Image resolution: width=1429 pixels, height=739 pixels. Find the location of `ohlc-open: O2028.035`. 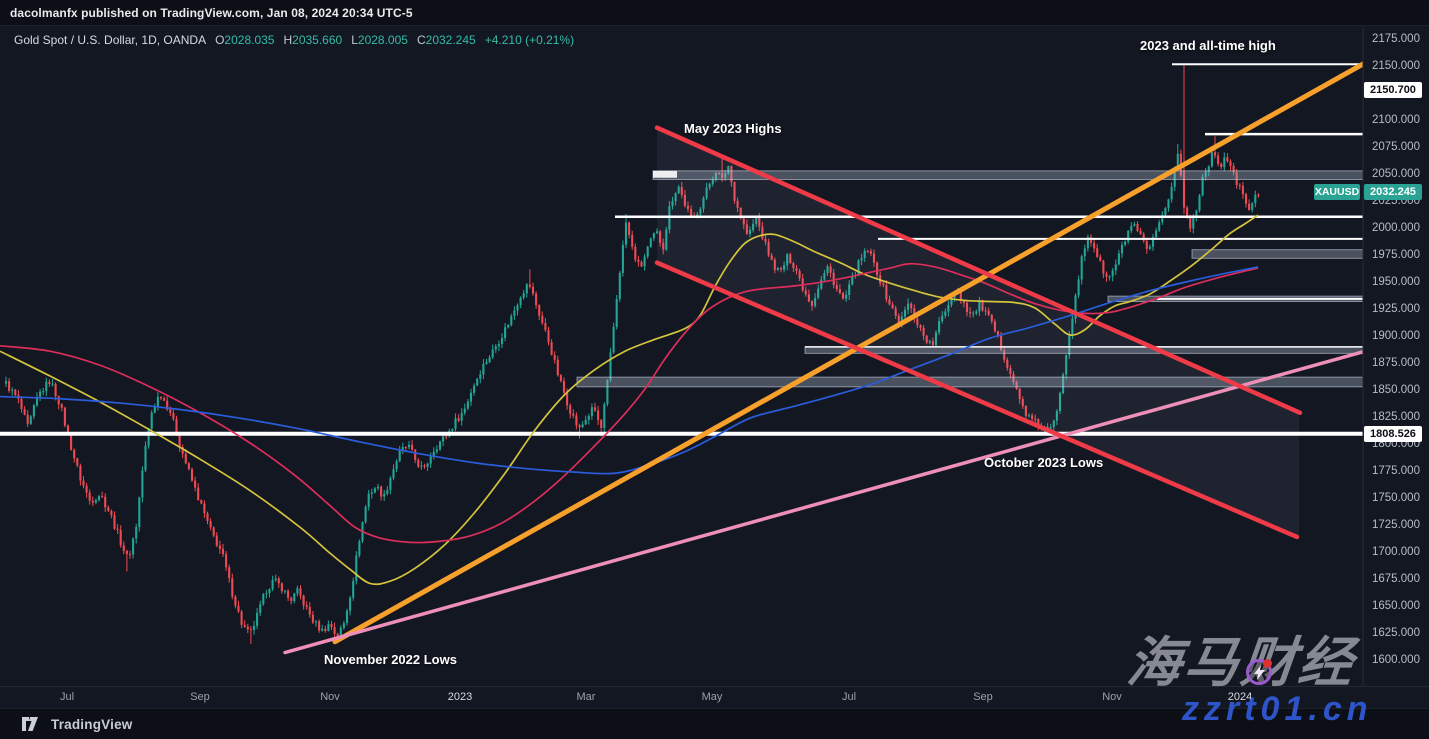

ohlc-open: O2028.035 is located at coordinates (245, 40).